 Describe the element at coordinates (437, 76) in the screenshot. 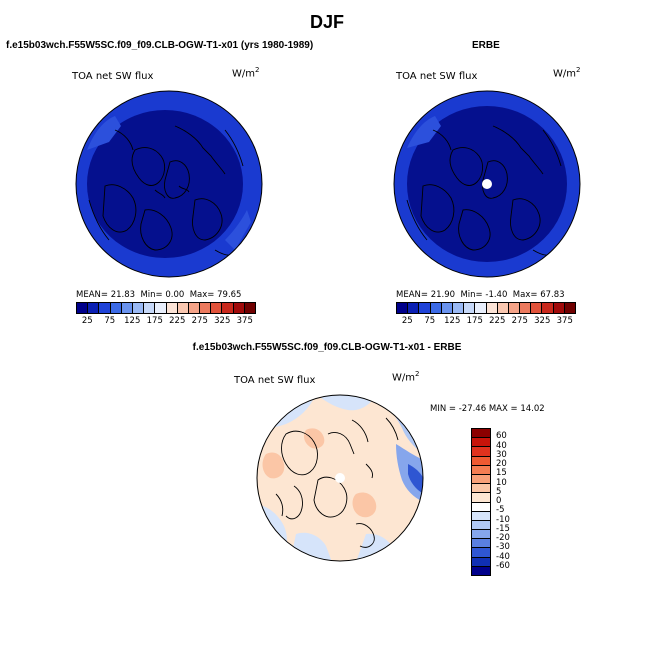

I see `right-variable-label: TOA net SW flux` at that location.